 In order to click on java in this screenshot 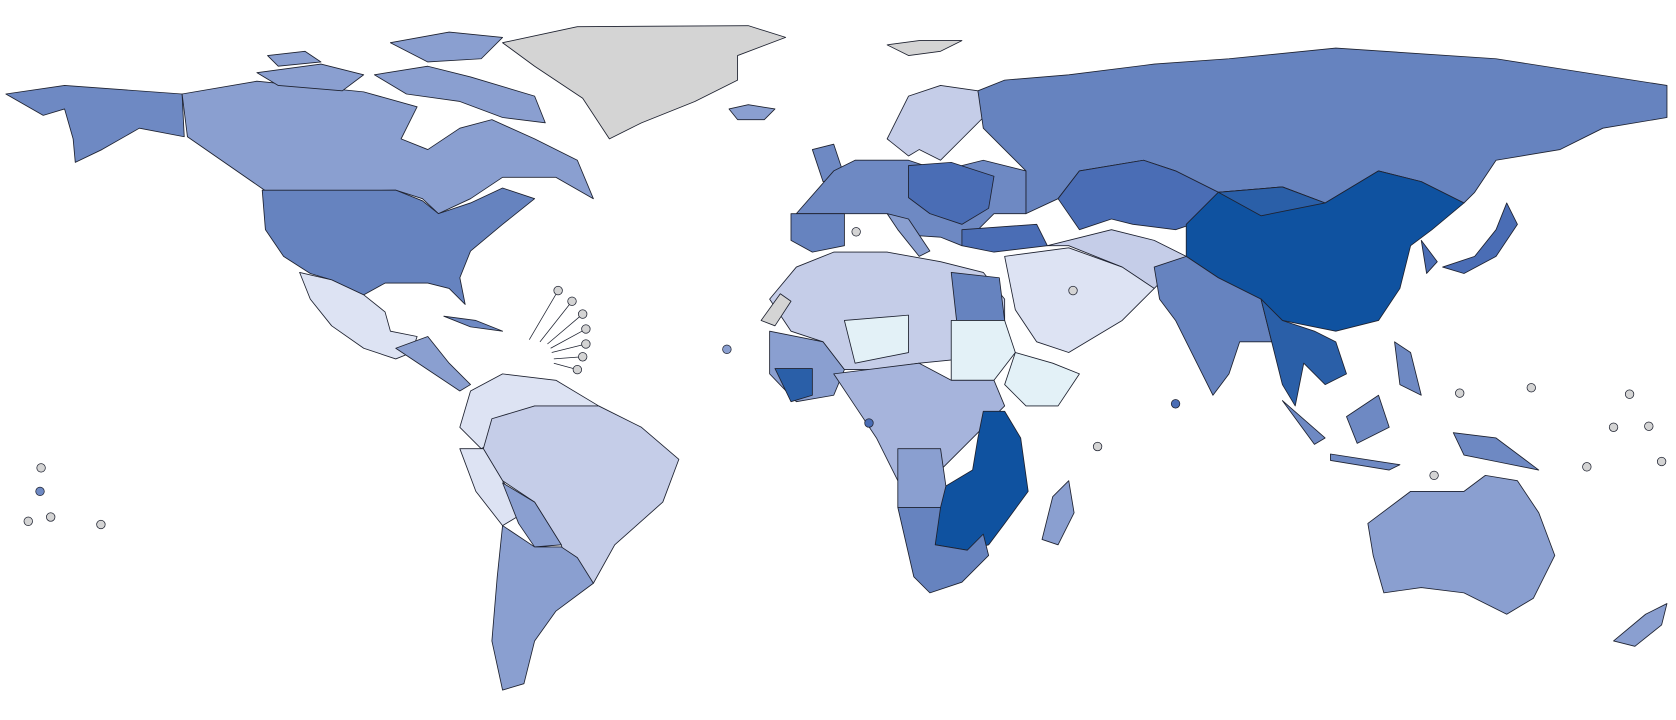, I will do `click(1365, 462)`.